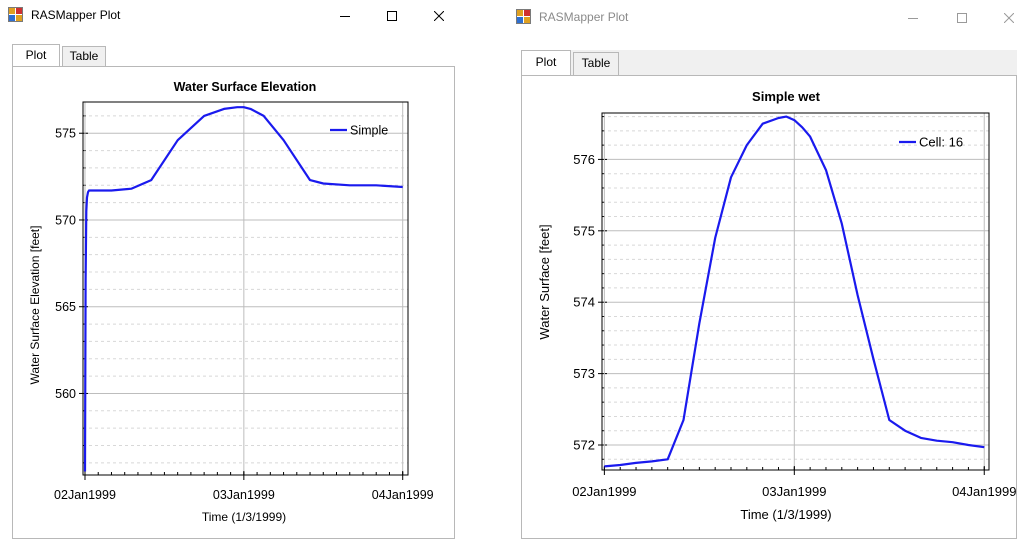 This screenshot has width=1017, height=539. I want to click on legend-label: Simple, so click(369, 131).